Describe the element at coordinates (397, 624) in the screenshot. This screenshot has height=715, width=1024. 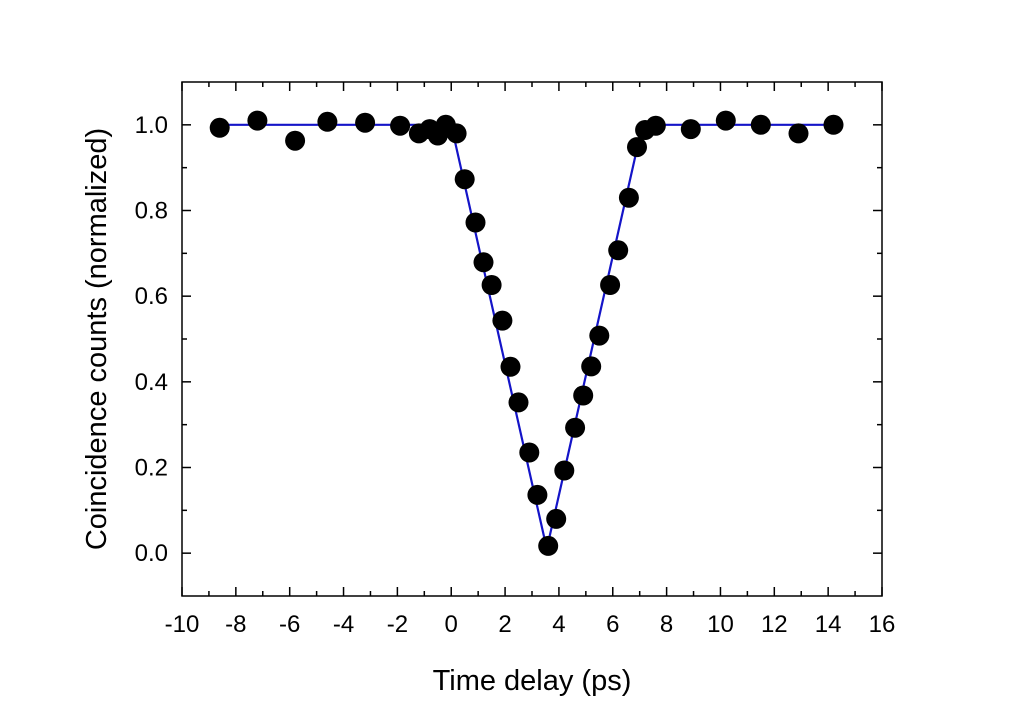
I see `x-tick-label: -2` at that location.